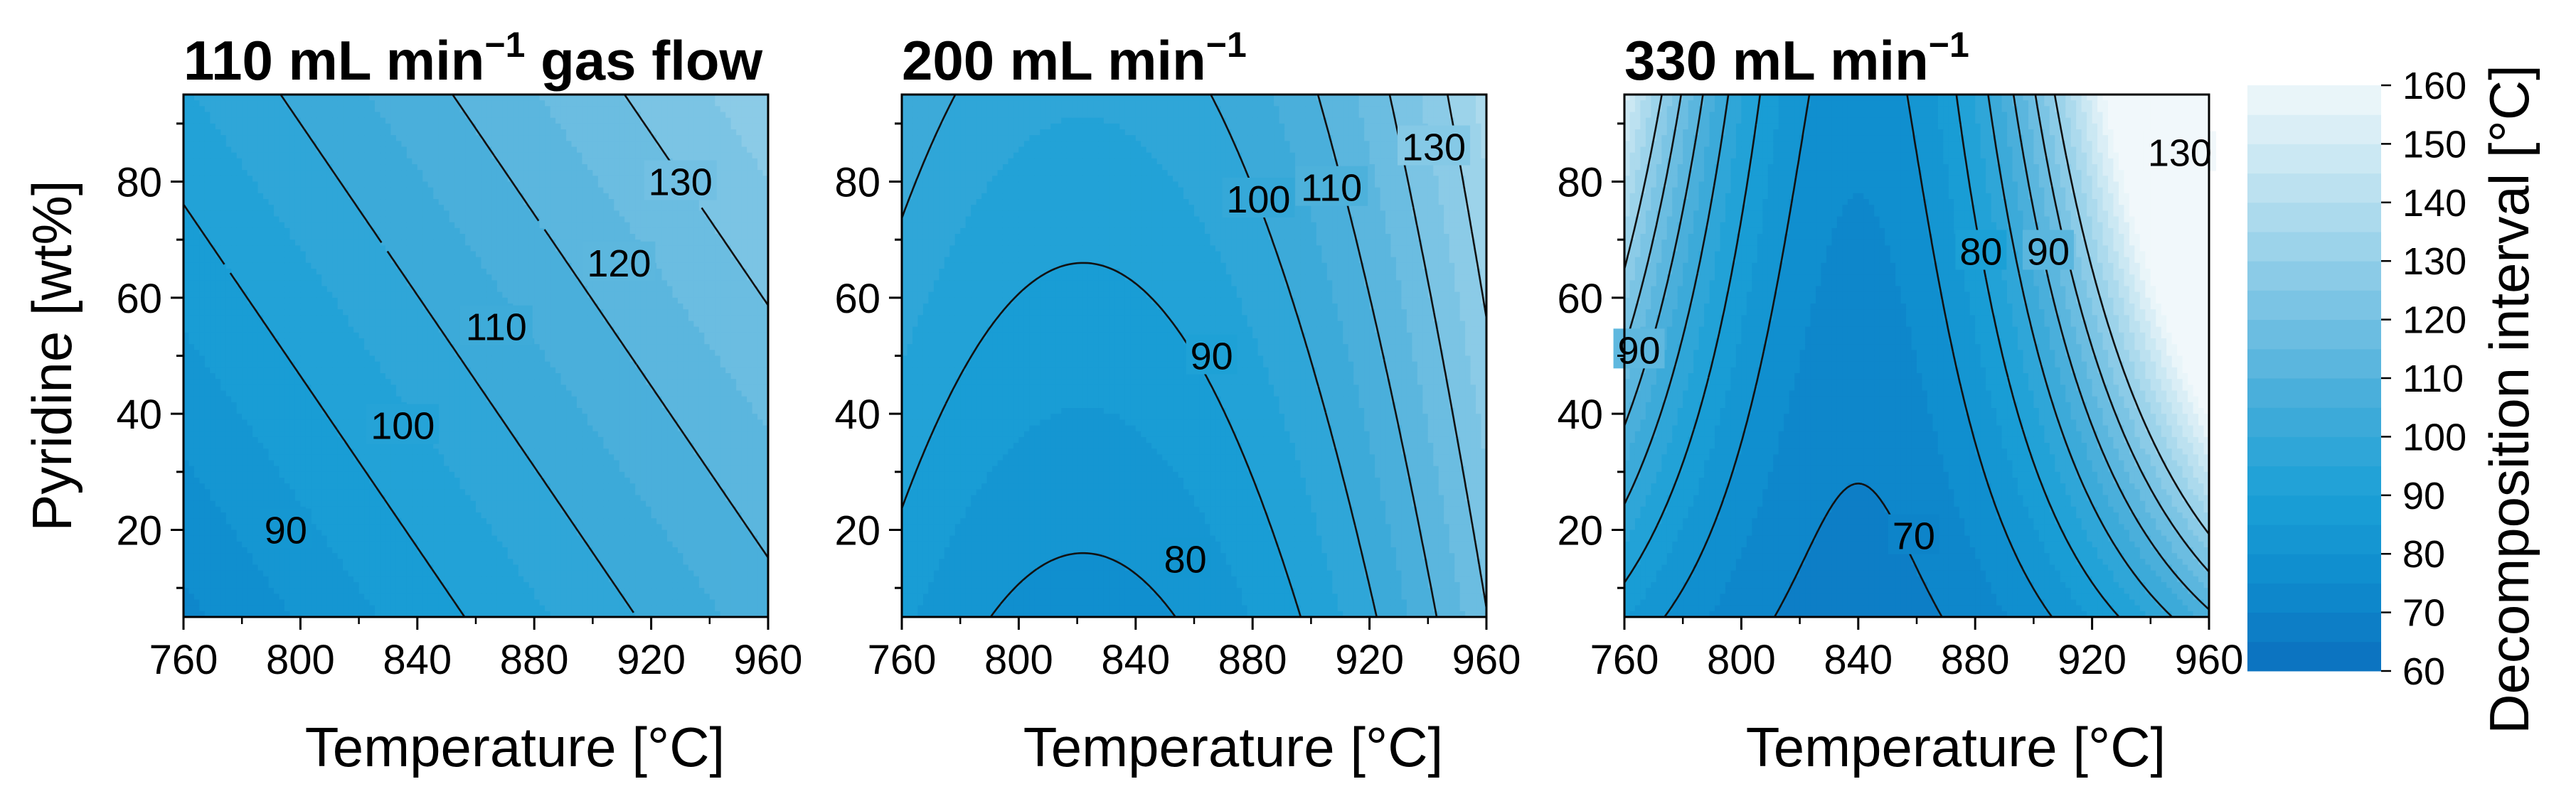  I want to click on colorbar-tick-label: 80, so click(2423, 554).